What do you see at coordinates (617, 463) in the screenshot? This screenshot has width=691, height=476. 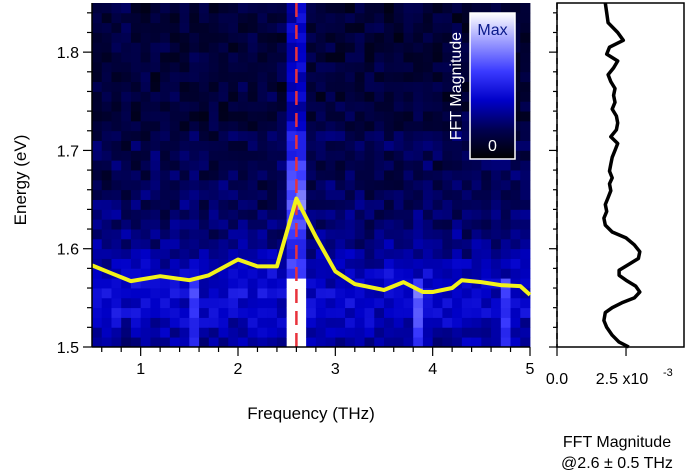 I see `profile-x-axis-label-line2: @2.6 ± 0.5 THz` at bounding box center [617, 463].